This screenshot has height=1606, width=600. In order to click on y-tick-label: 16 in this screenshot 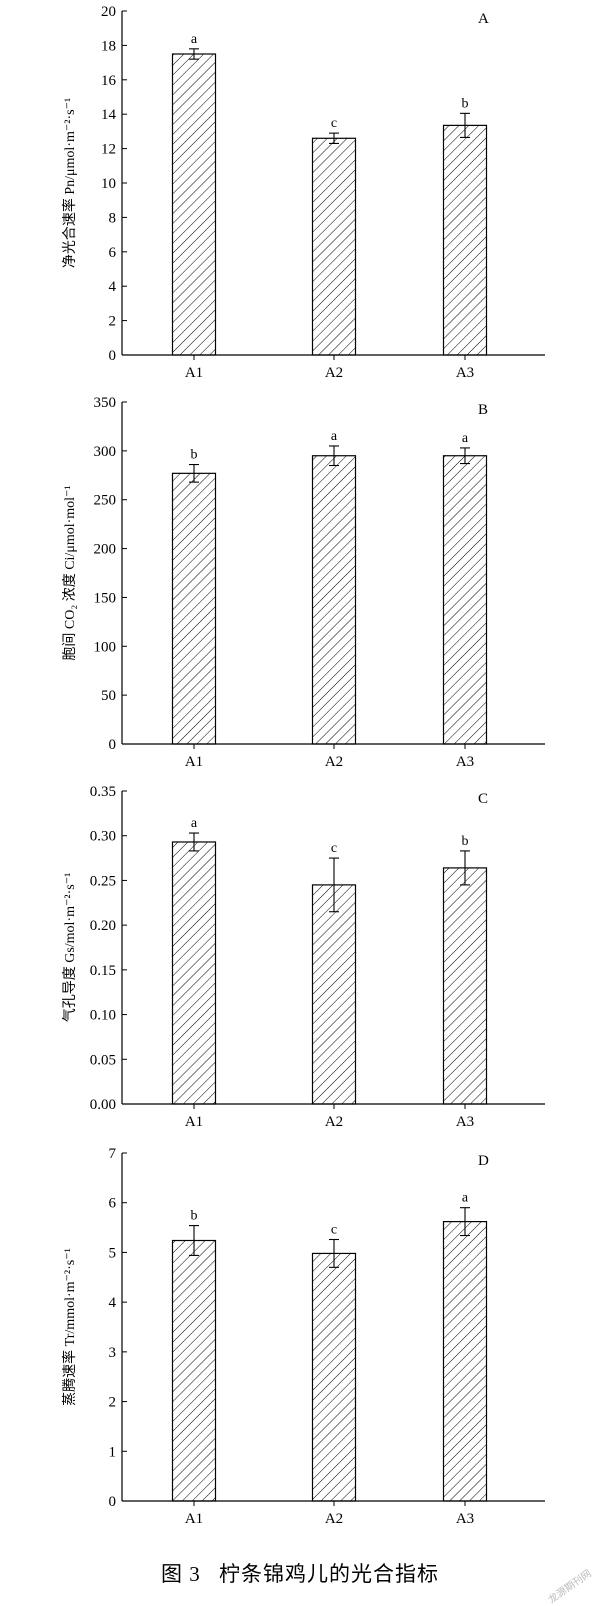, I will do `click(109, 81)`.